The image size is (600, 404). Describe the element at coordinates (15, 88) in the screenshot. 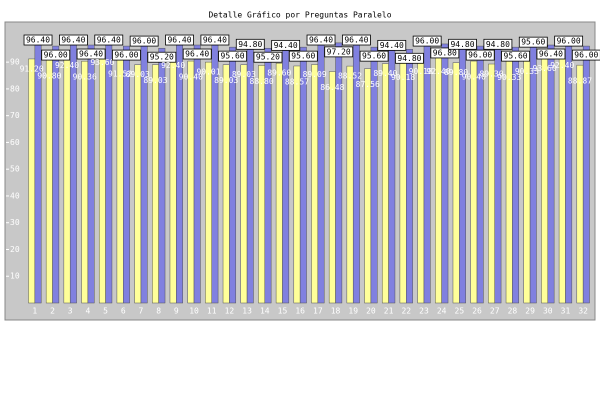

I see `y-tick-label: 80` at that location.